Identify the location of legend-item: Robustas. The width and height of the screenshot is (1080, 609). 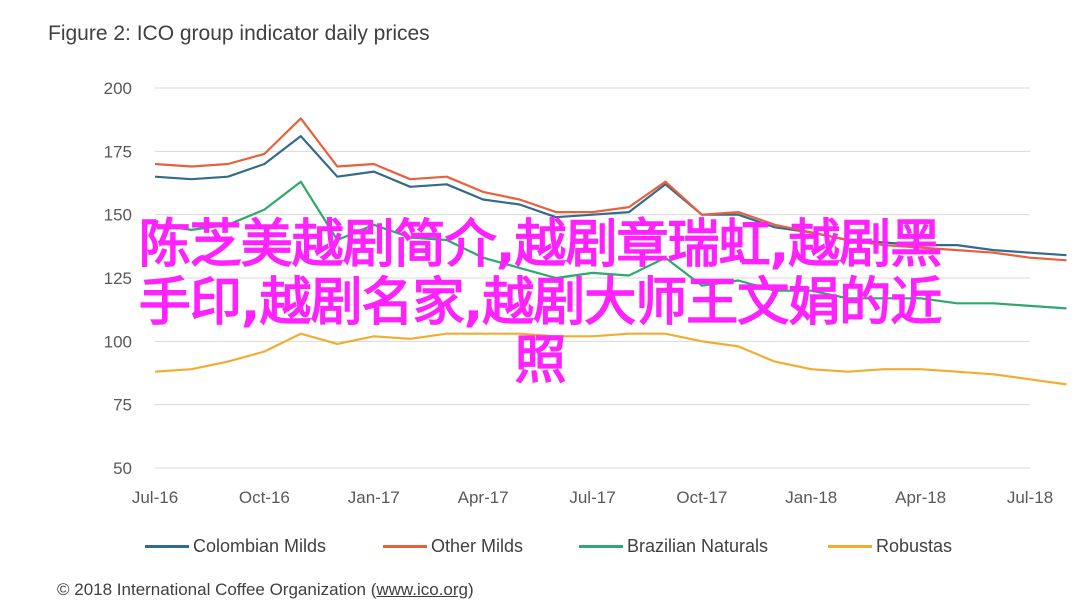
(890, 546).